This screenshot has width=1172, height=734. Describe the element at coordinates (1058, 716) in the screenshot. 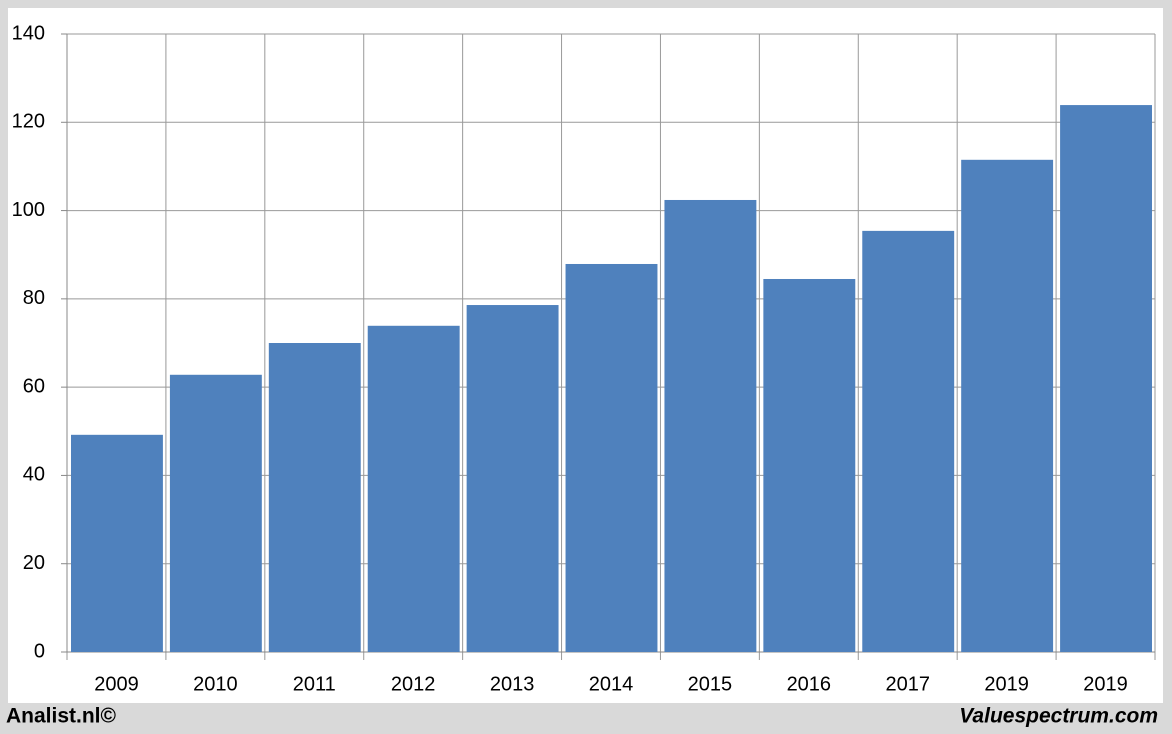

I see `footer-right: Valuespectrum.com` at that location.